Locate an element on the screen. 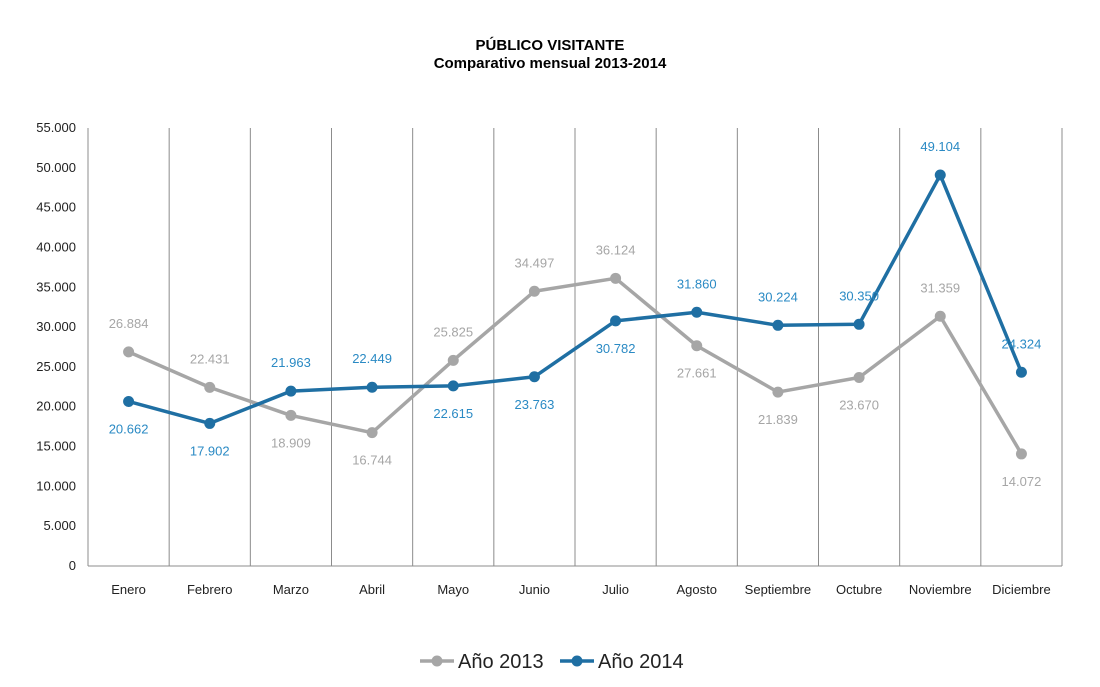  data-label: 23.670 is located at coordinates (859, 405).